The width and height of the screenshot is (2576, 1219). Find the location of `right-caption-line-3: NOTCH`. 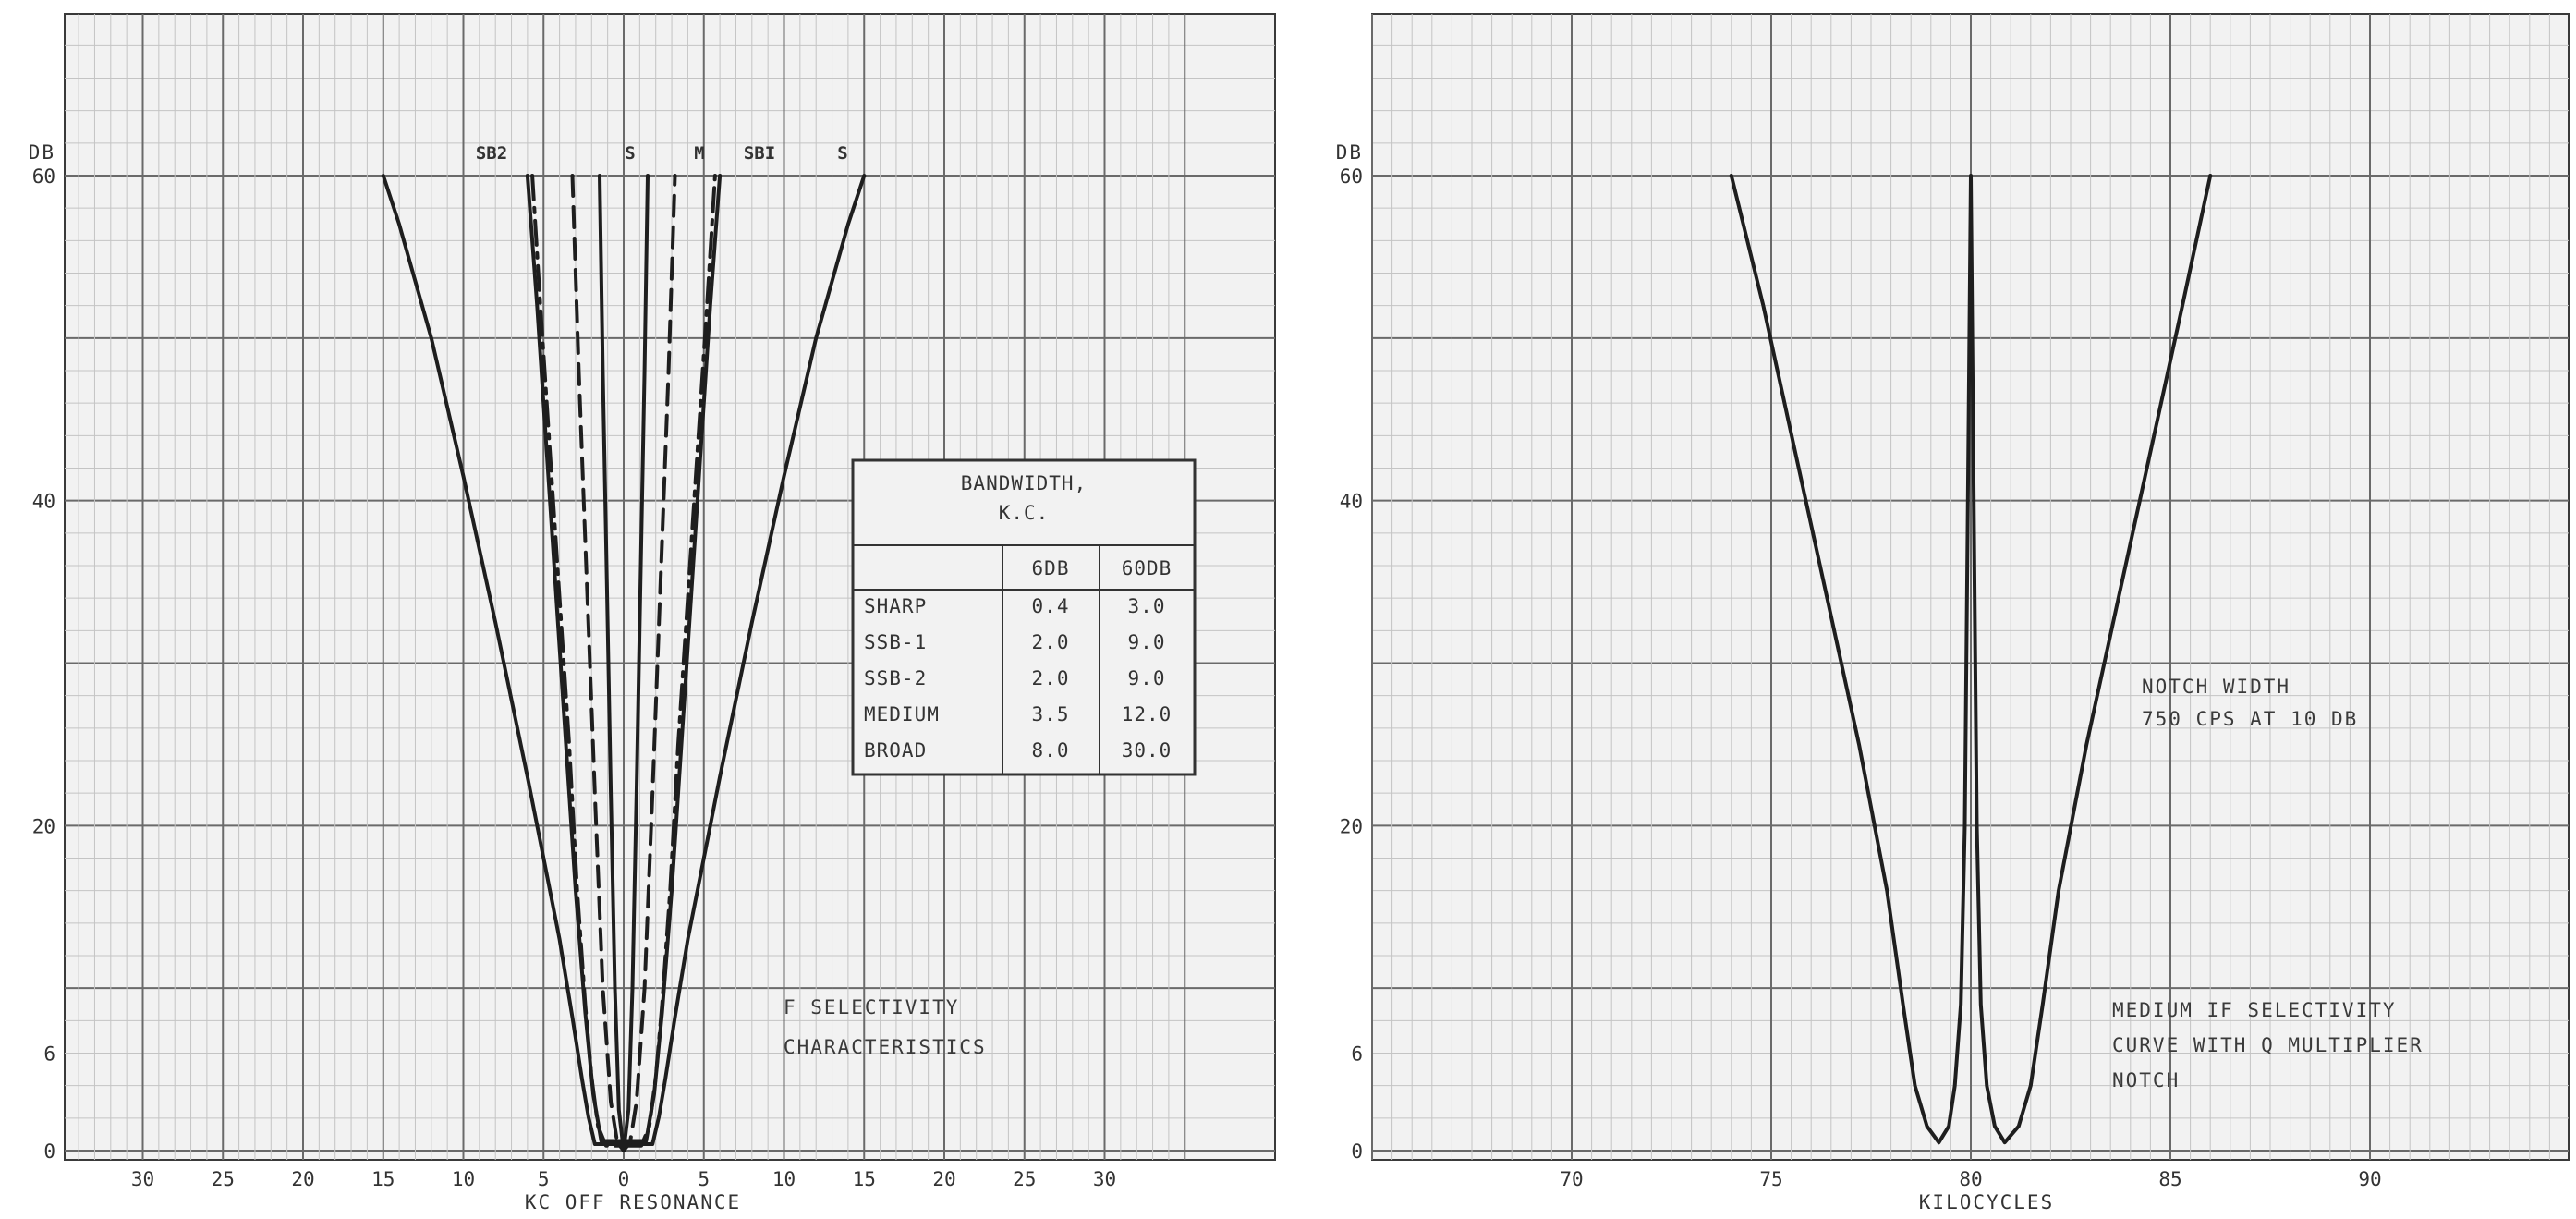

right-caption-line-3: NOTCH is located at coordinates (2146, 1080).